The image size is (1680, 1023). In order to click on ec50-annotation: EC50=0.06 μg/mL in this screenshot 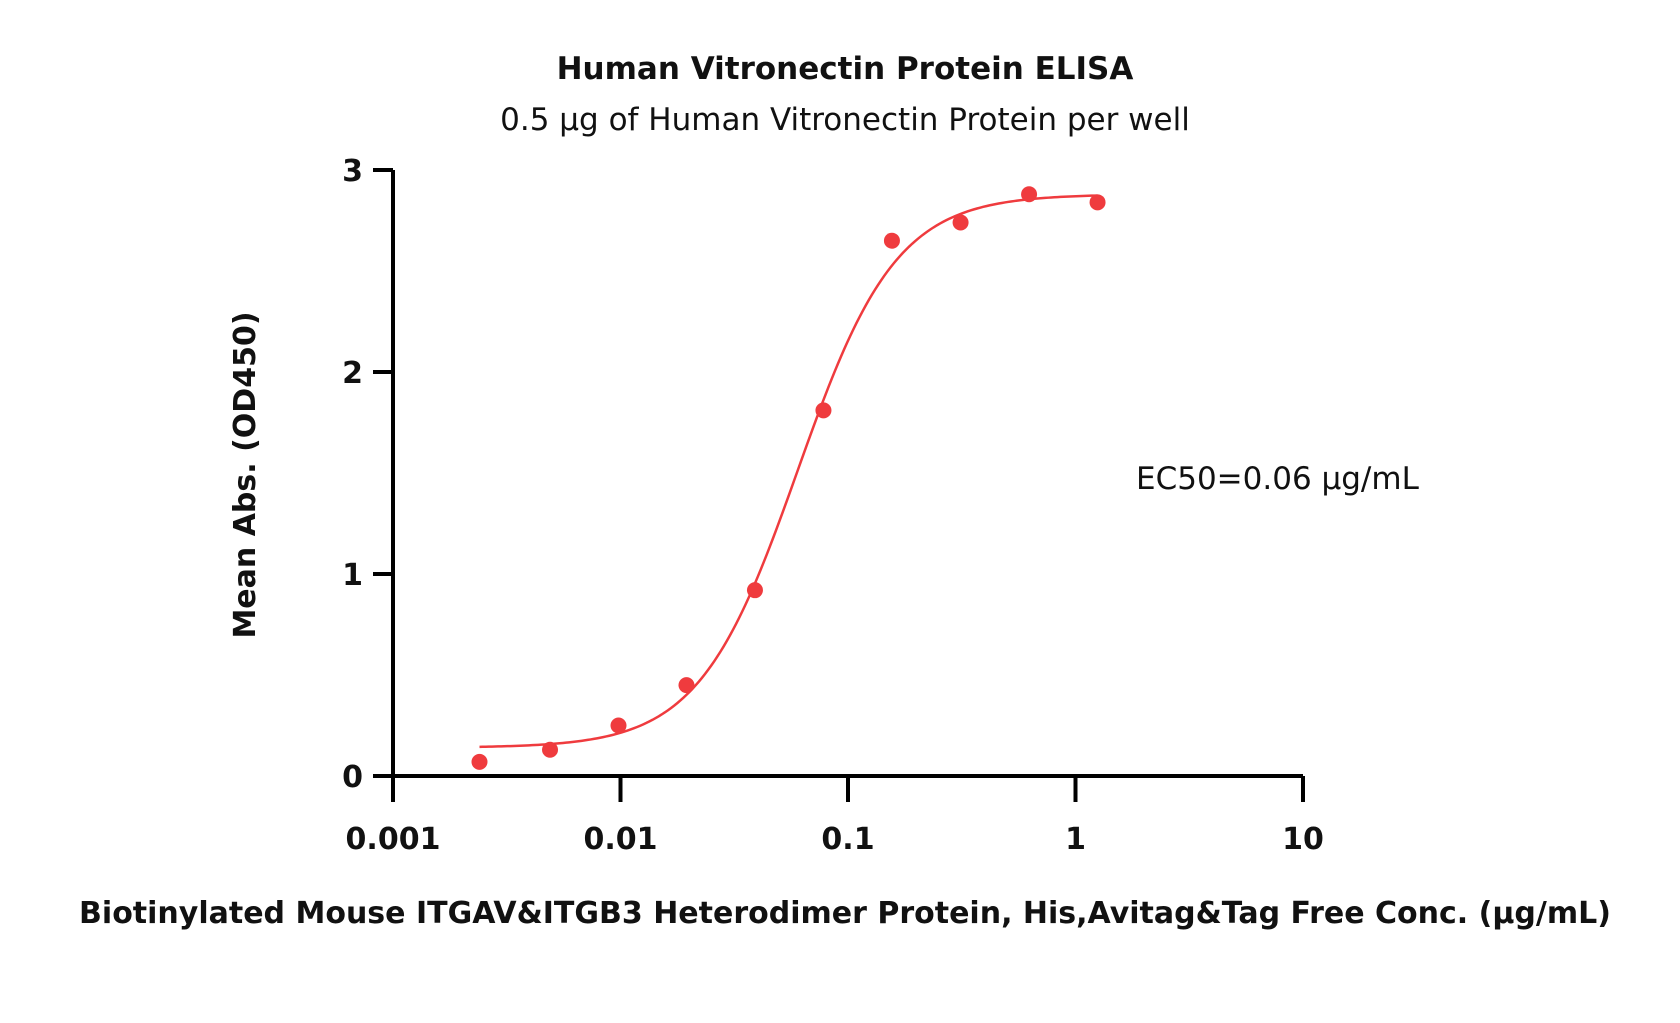, I will do `click(1278, 479)`.